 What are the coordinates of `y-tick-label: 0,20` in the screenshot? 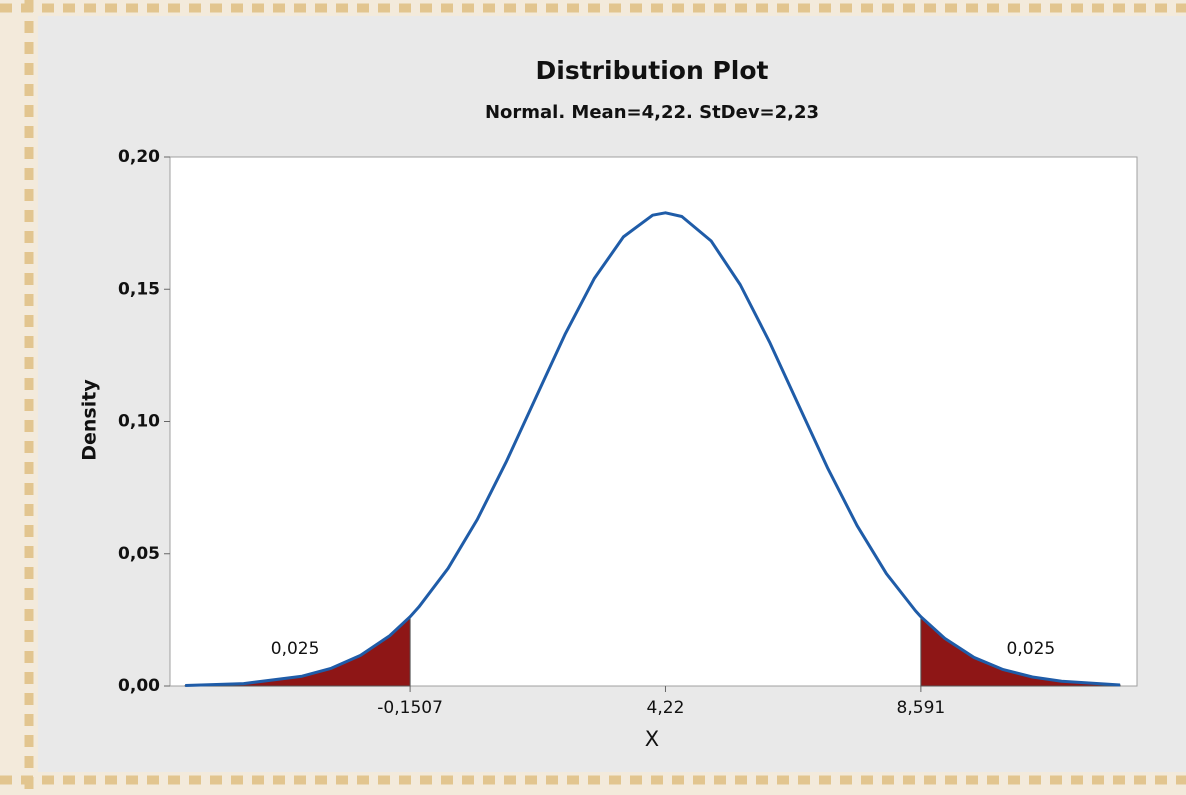 It's located at (139, 157).